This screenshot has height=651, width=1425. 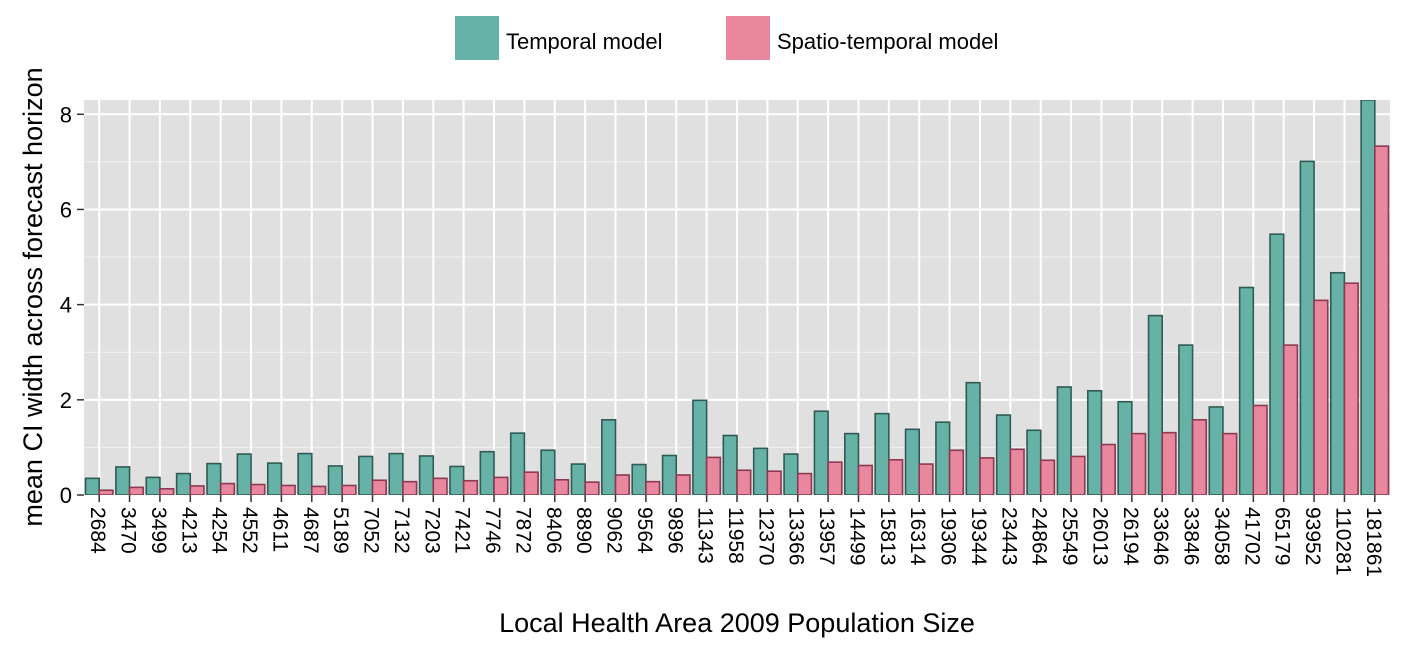 What do you see at coordinates (66, 305) in the screenshot?
I see `y-tick-label: 4` at bounding box center [66, 305].